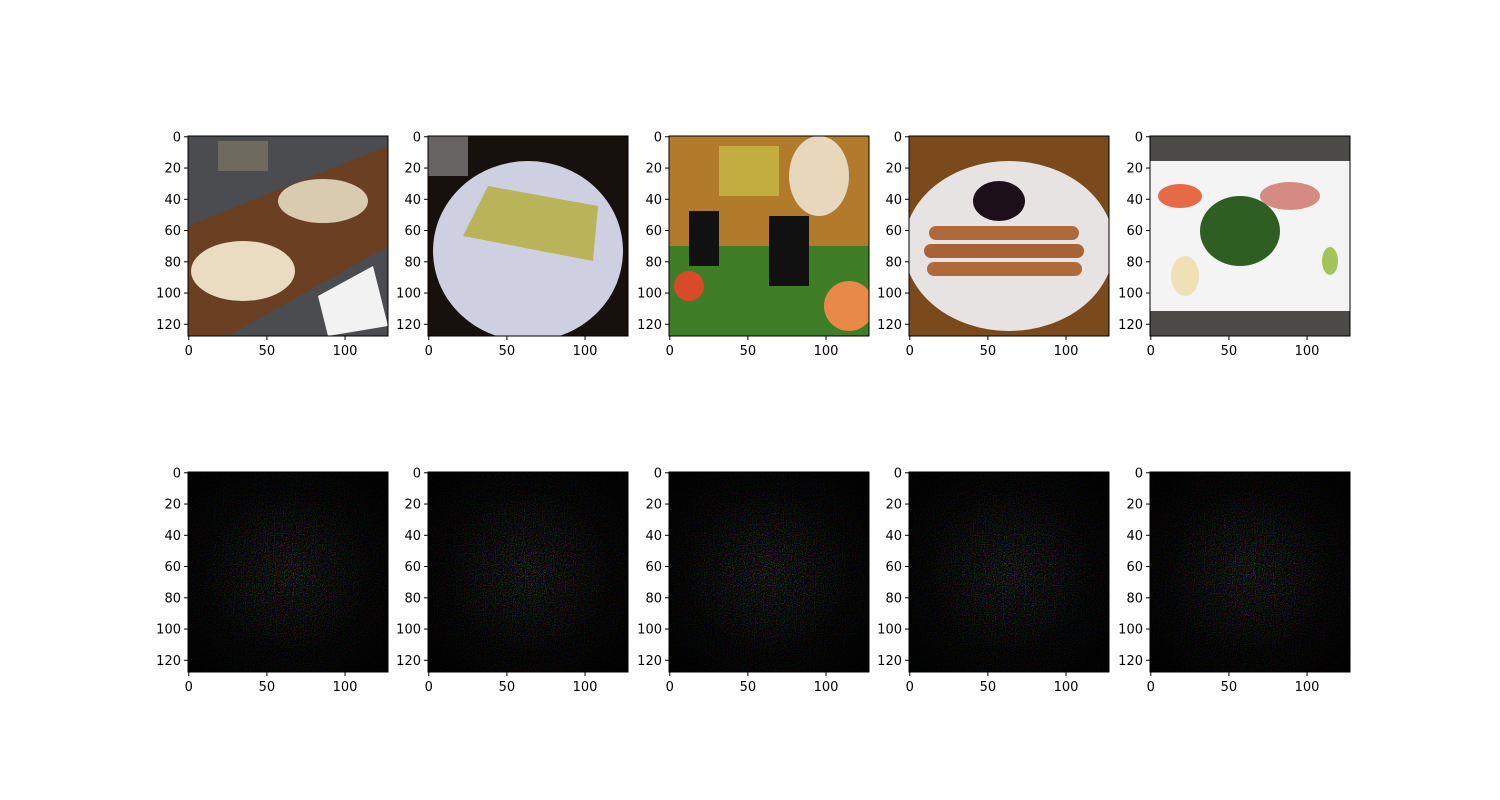 Image resolution: width=1500 pixels, height=800 pixels. I want to click on saliency-panel-1: 0 20 40 60 80 100 120 0 50 100, so click(272, 580).